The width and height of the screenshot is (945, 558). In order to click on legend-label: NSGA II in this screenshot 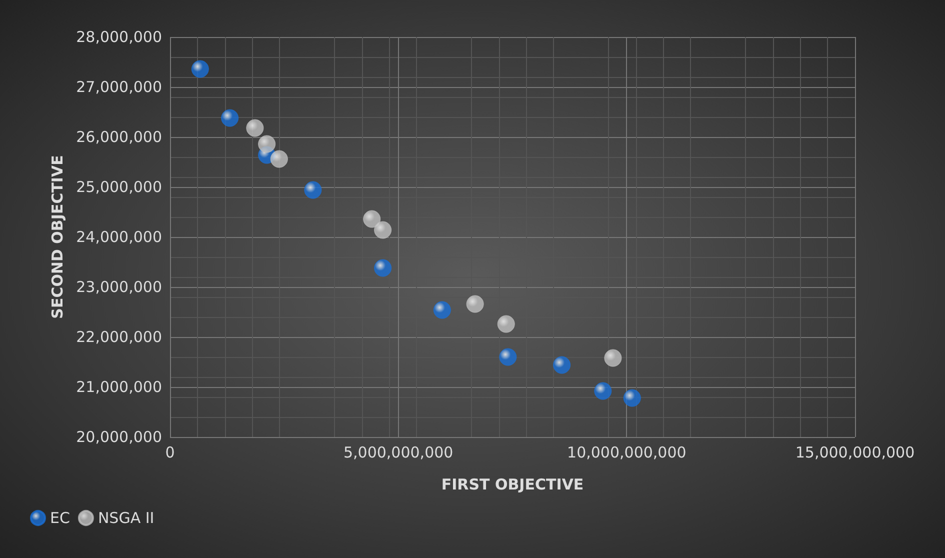, I will do `click(126, 518)`.